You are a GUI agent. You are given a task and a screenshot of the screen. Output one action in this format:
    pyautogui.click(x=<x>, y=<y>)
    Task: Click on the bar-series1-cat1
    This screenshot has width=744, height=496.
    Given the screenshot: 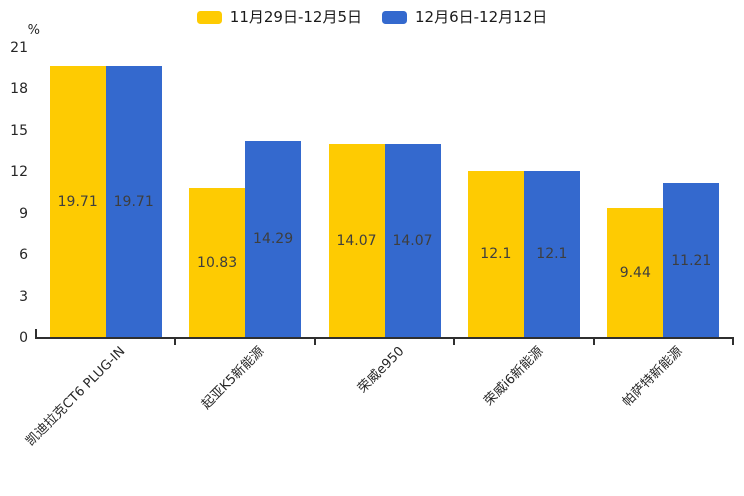 What is the action you would take?
    pyautogui.click(x=273, y=239)
    